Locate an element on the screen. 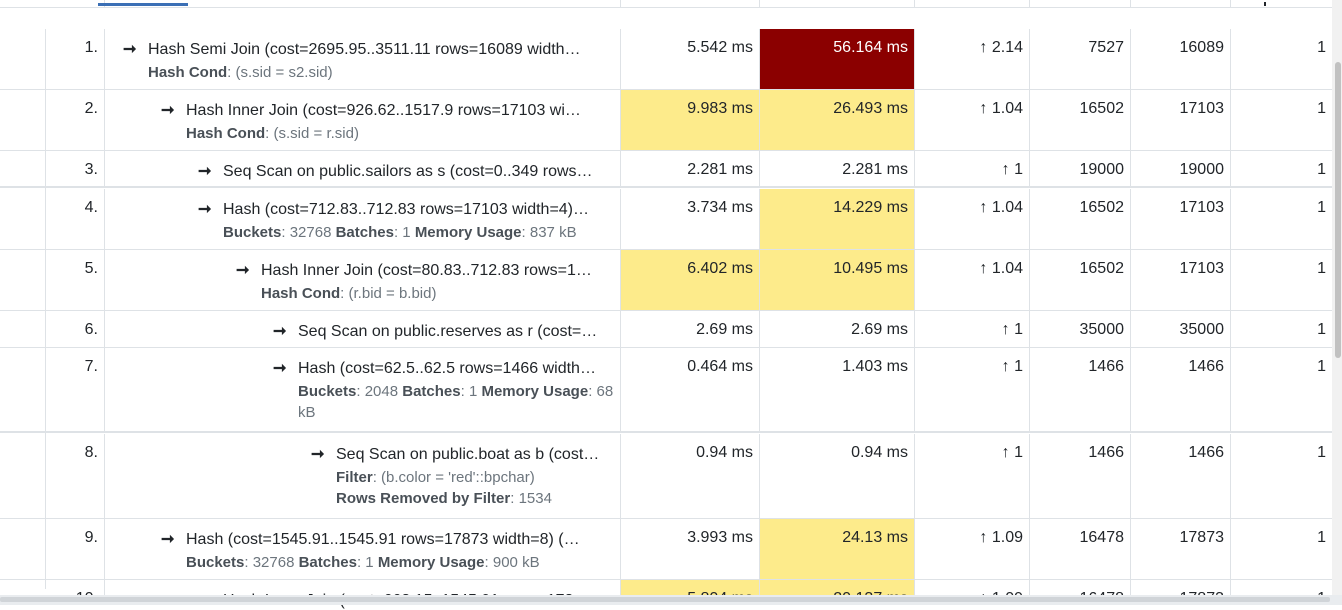 The height and width of the screenshot is (610, 1342). inclusive-time: 24.13 ms is located at coordinates (837, 549).